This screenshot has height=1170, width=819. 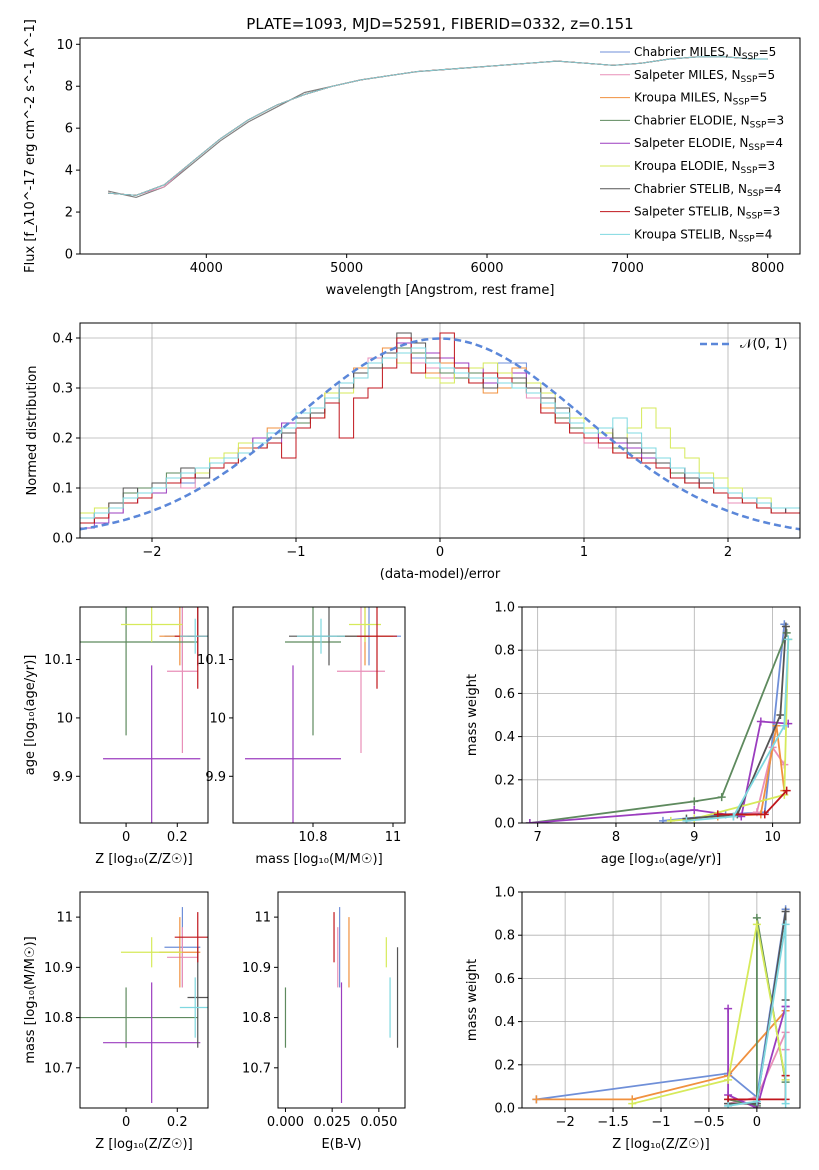 I want to click on panel-mass-age: 10.8 11 9.9 10 10.1 mass [log₁₀(M/M☉)], so click(x=301, y=736).